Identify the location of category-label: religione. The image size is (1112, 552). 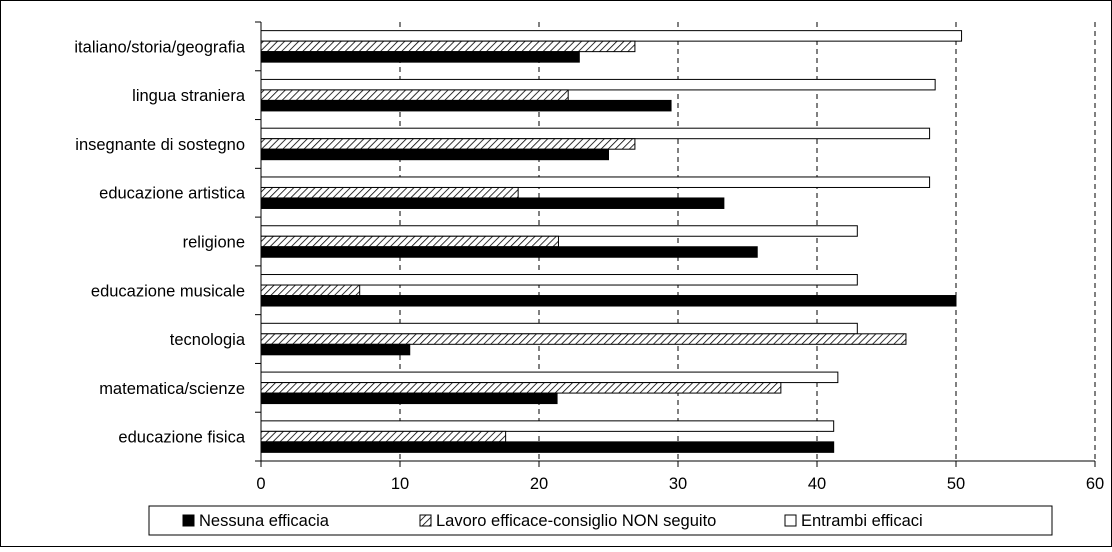
(214, 243).